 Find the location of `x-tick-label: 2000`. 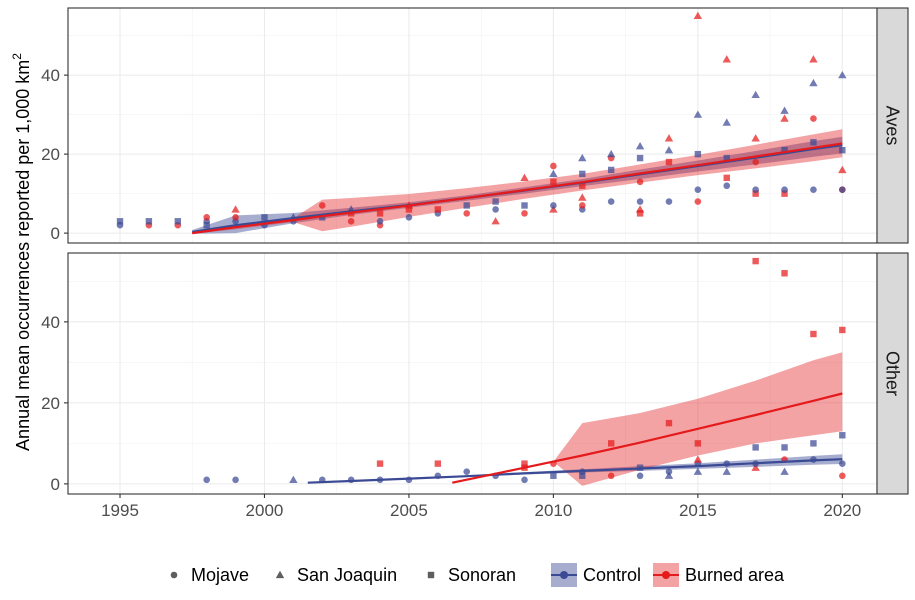

x-tick-label: 2000 is located at coordinates (265, 510).